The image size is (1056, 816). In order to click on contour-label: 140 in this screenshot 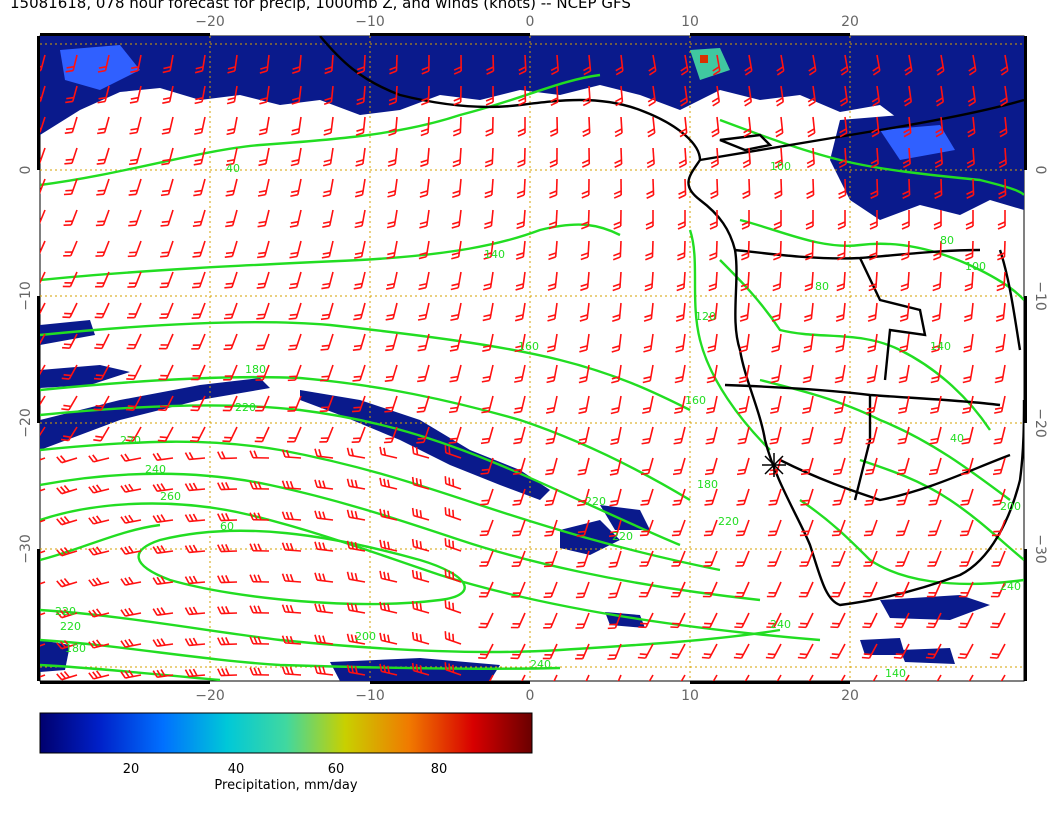, I will do `click(494, 254)`.